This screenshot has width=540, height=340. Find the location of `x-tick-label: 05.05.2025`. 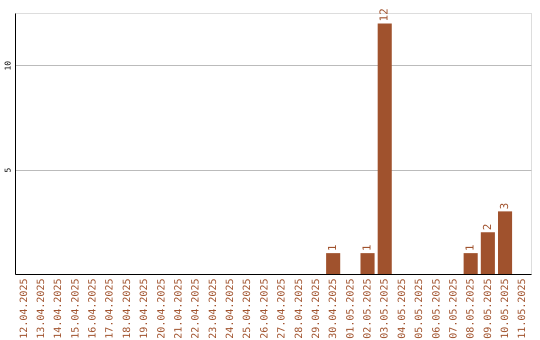

x-tick-label: 05.05.2025 is located at coordinates (420, 308).